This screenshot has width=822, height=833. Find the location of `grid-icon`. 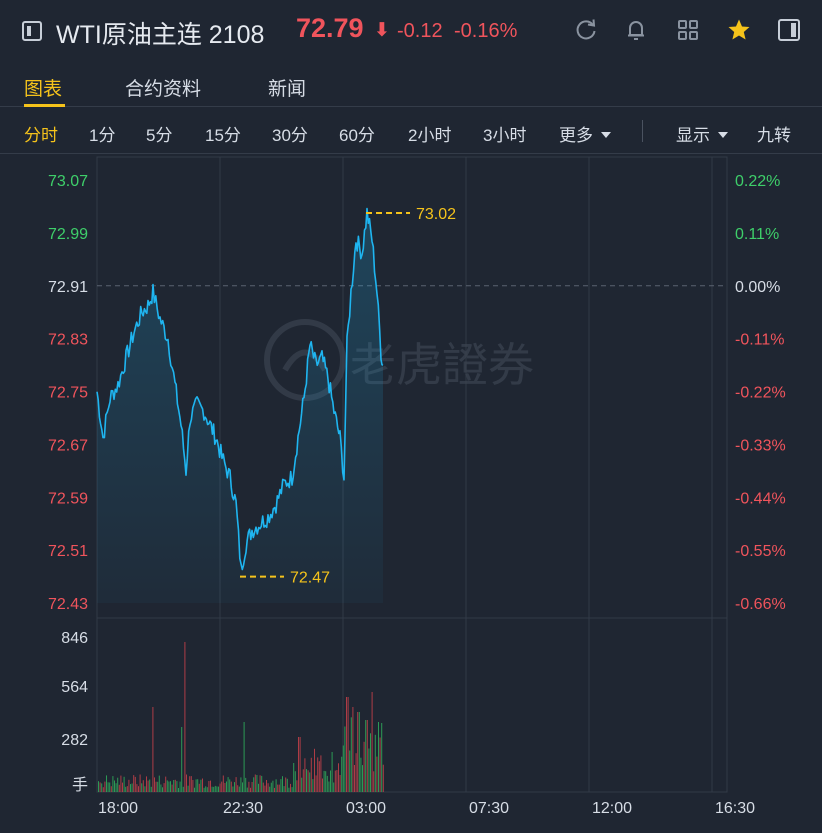

grid-icon is located at coordinates (688, 30).